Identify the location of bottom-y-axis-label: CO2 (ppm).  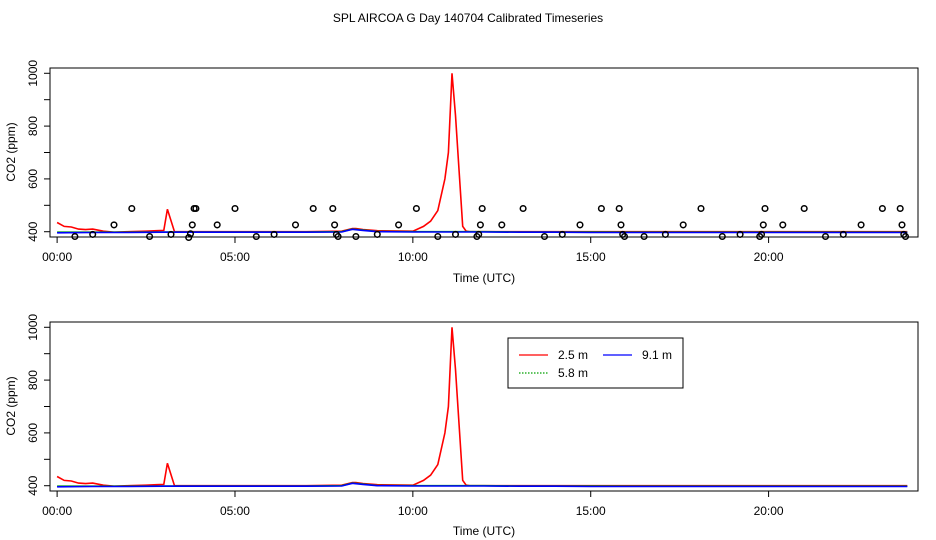
(11, 405).